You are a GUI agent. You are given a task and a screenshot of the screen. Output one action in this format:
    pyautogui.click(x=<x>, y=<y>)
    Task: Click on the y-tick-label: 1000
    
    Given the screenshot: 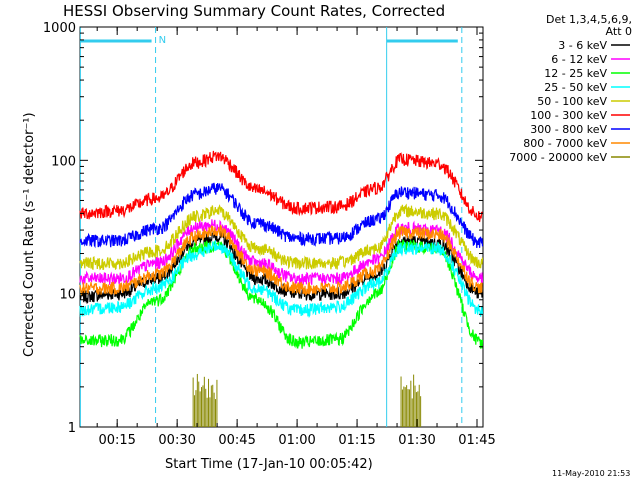 What is the action you would take?
    pyautogui.click(x=59, y=28)
    